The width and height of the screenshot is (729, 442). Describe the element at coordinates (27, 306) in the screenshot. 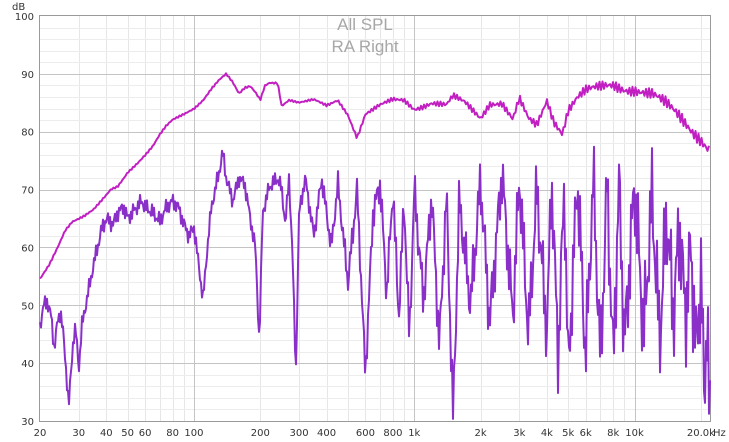

I see `y-tick-label: 50` at that location.